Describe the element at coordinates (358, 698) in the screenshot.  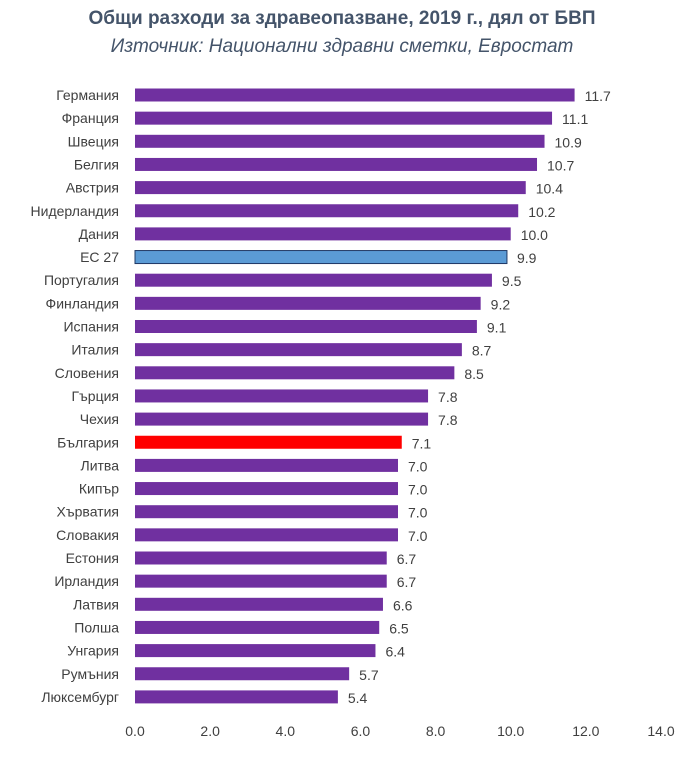
I see `data-label: 5.4` at that location.